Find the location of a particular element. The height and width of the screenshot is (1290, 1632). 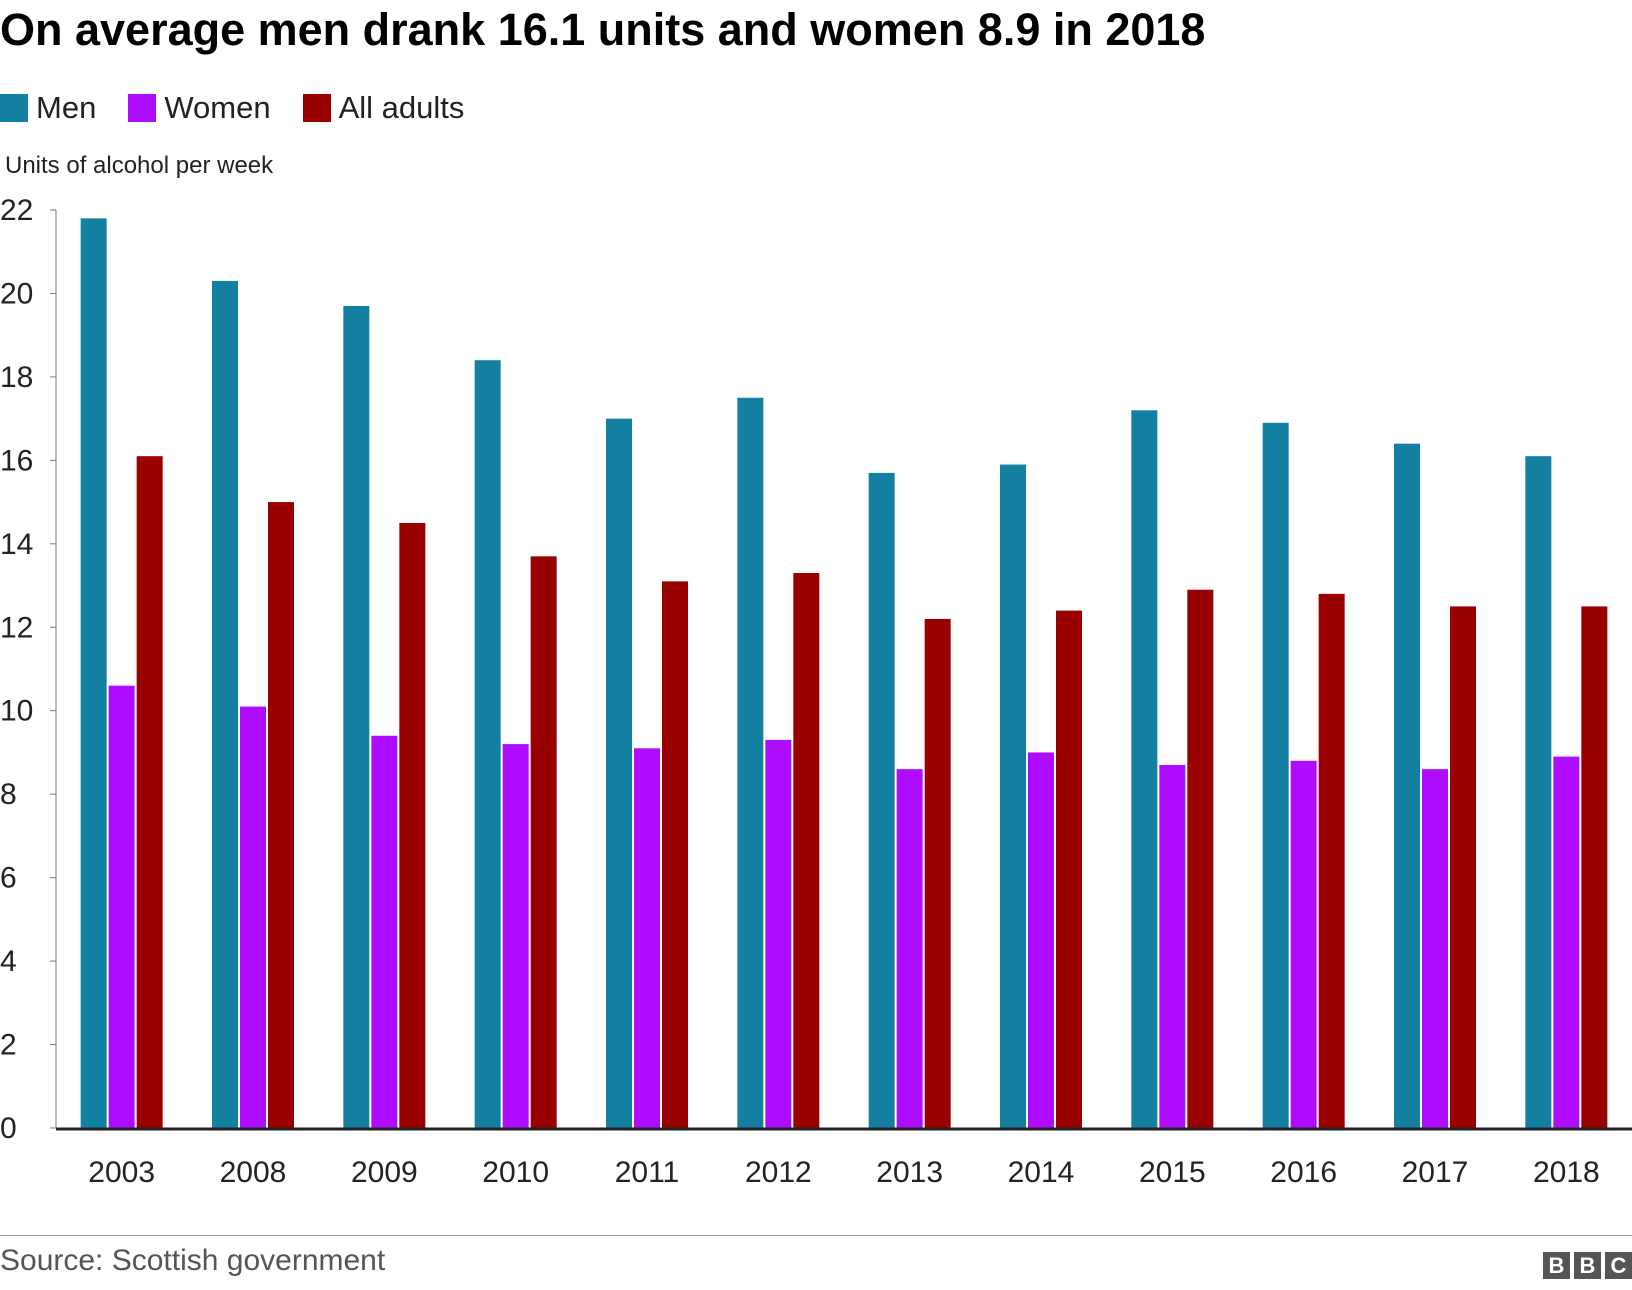

x-tick-label: 2012 is located at coordinates (778, 1172).